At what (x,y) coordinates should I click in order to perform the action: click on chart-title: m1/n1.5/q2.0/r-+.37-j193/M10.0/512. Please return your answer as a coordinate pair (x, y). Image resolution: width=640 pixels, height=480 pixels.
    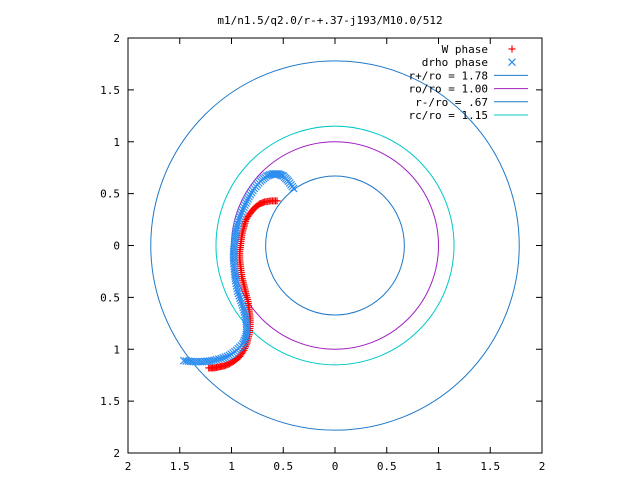
    Looking at the image, I should click on (329, 20).